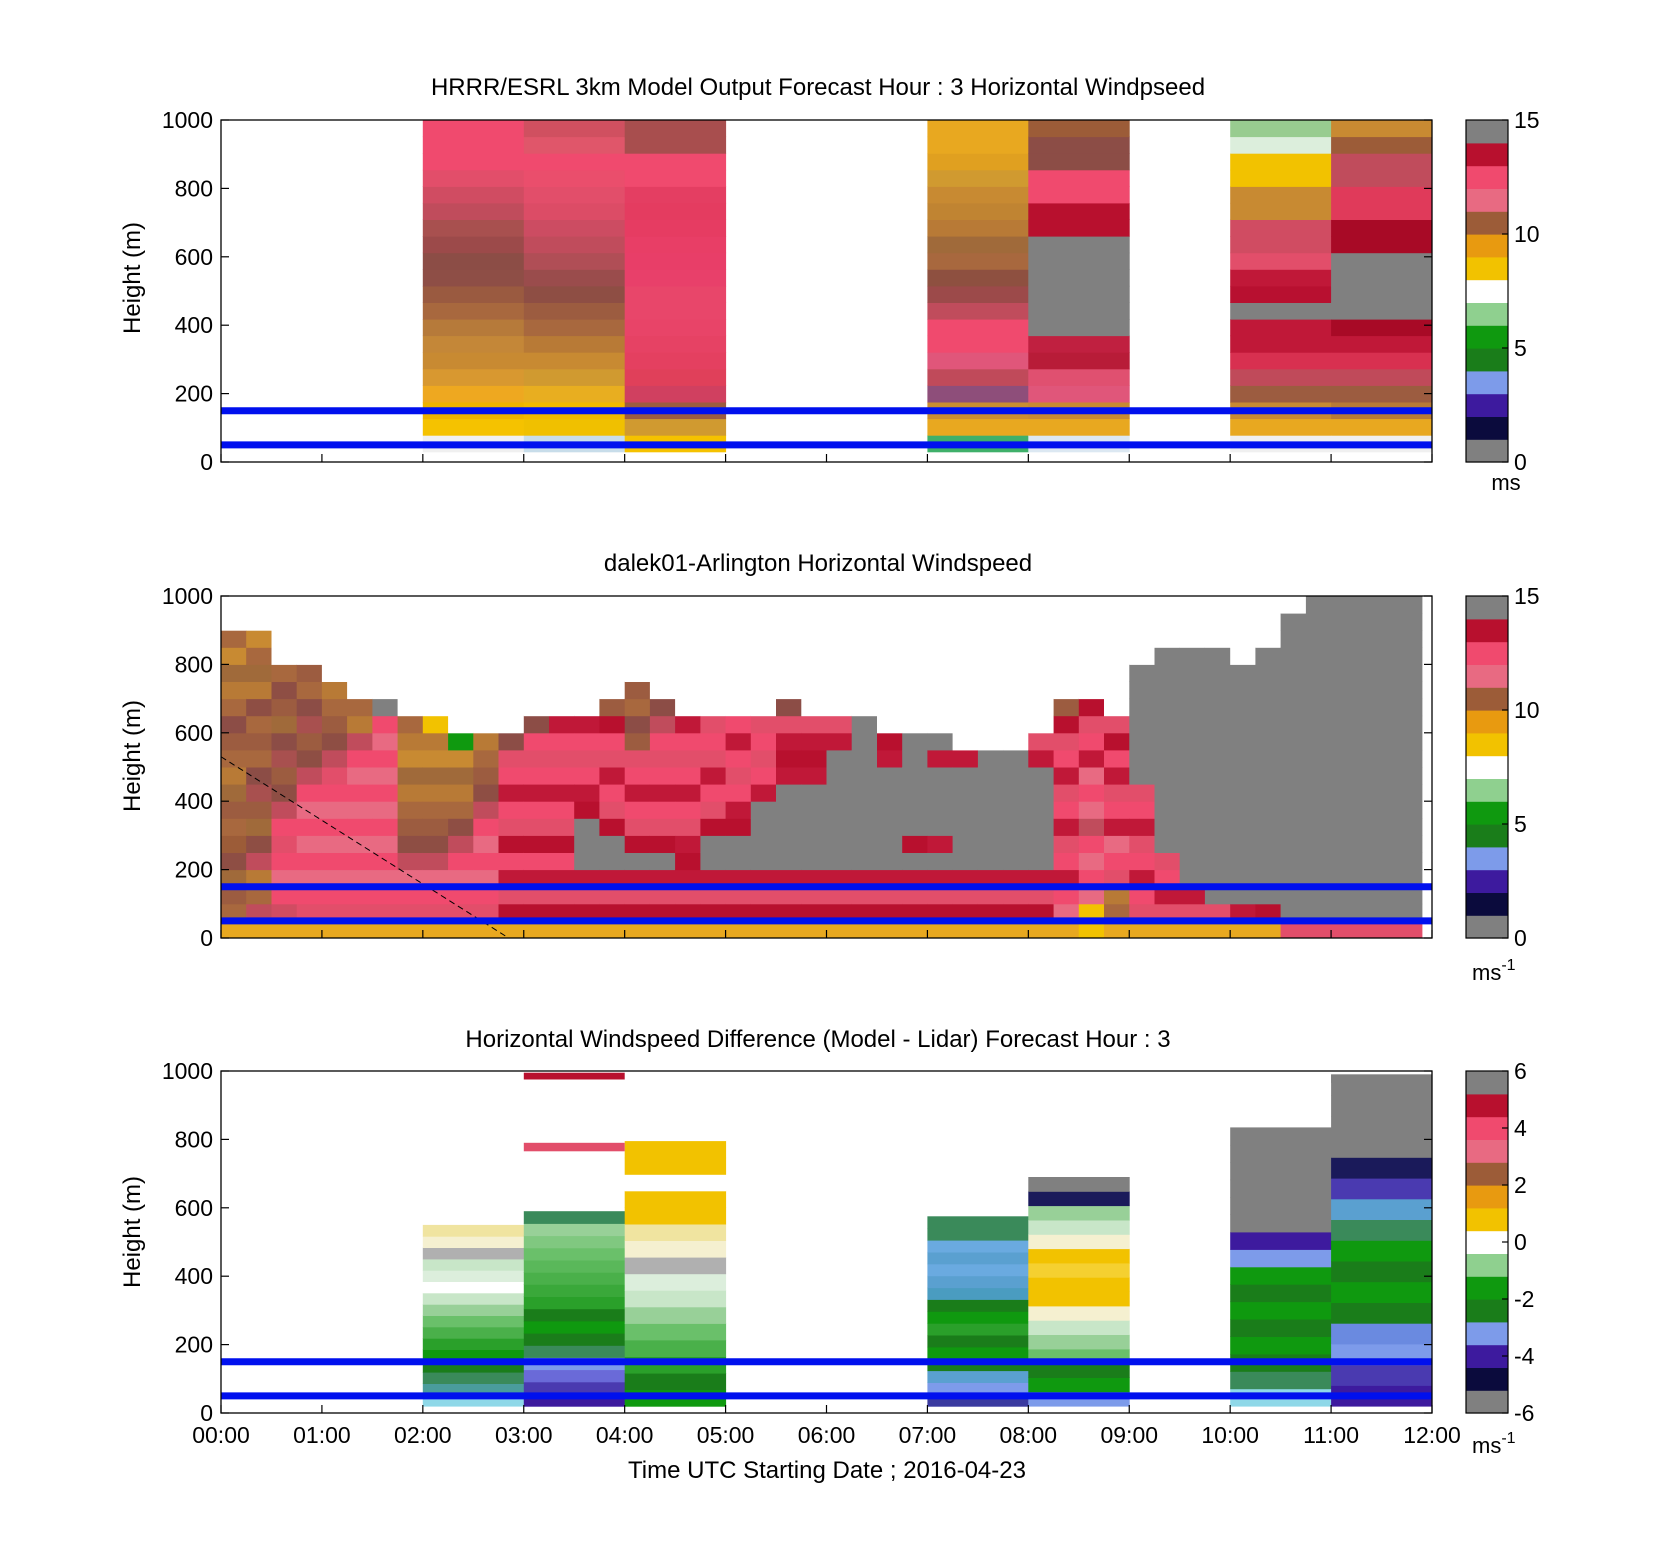 Image resolution: width=1680 pixels, height=1561 pixels. I want to click on colorbar: -6 -4 -2 0 2 4 6, so click(1500, 1242).